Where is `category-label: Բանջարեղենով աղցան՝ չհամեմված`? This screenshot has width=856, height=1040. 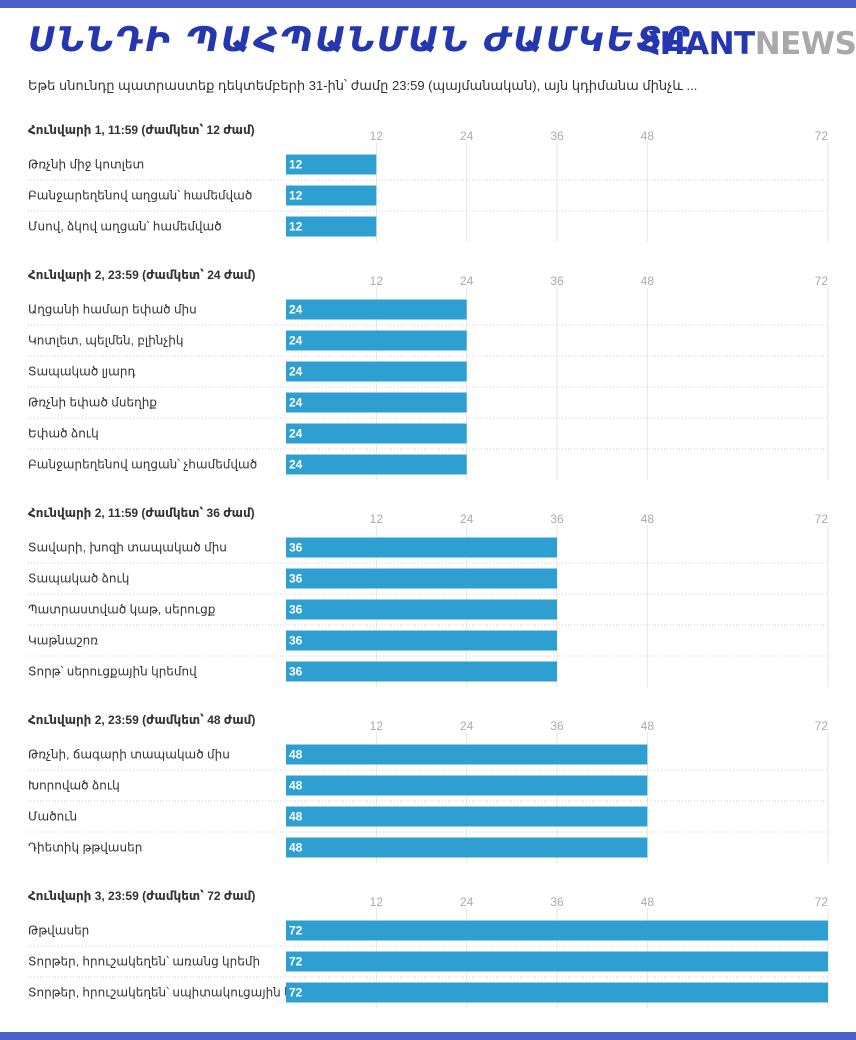 category-label: Բանջարեղենով աղցան՝ չհամեմված is located at coordinates (142, 465).